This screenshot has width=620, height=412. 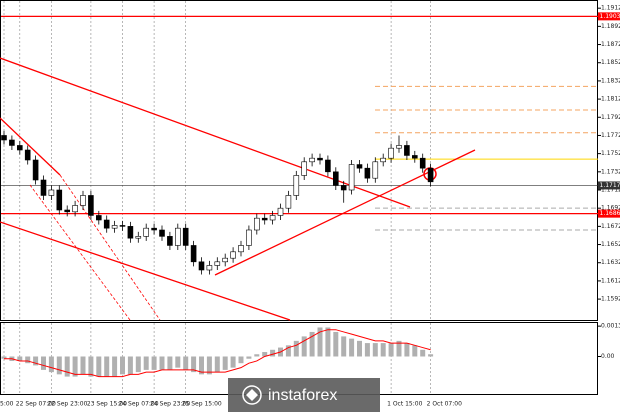 I want to click on price-tag-label: 1.1903, so click(x=610, y=16).